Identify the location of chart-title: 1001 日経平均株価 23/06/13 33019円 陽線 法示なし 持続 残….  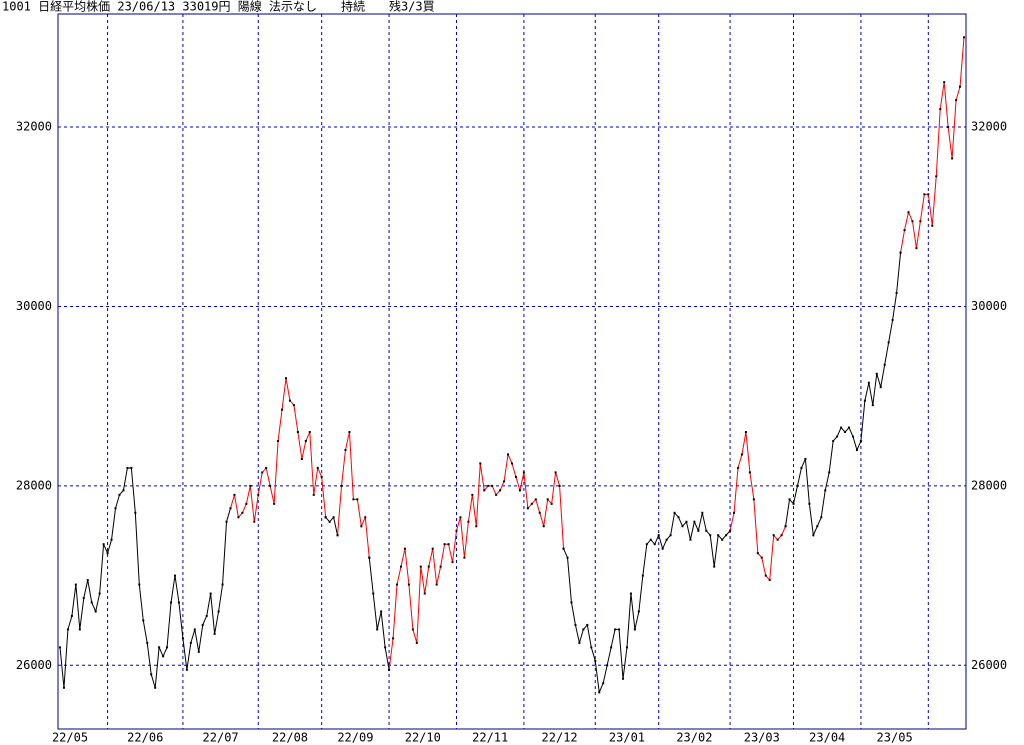
(218, 7).